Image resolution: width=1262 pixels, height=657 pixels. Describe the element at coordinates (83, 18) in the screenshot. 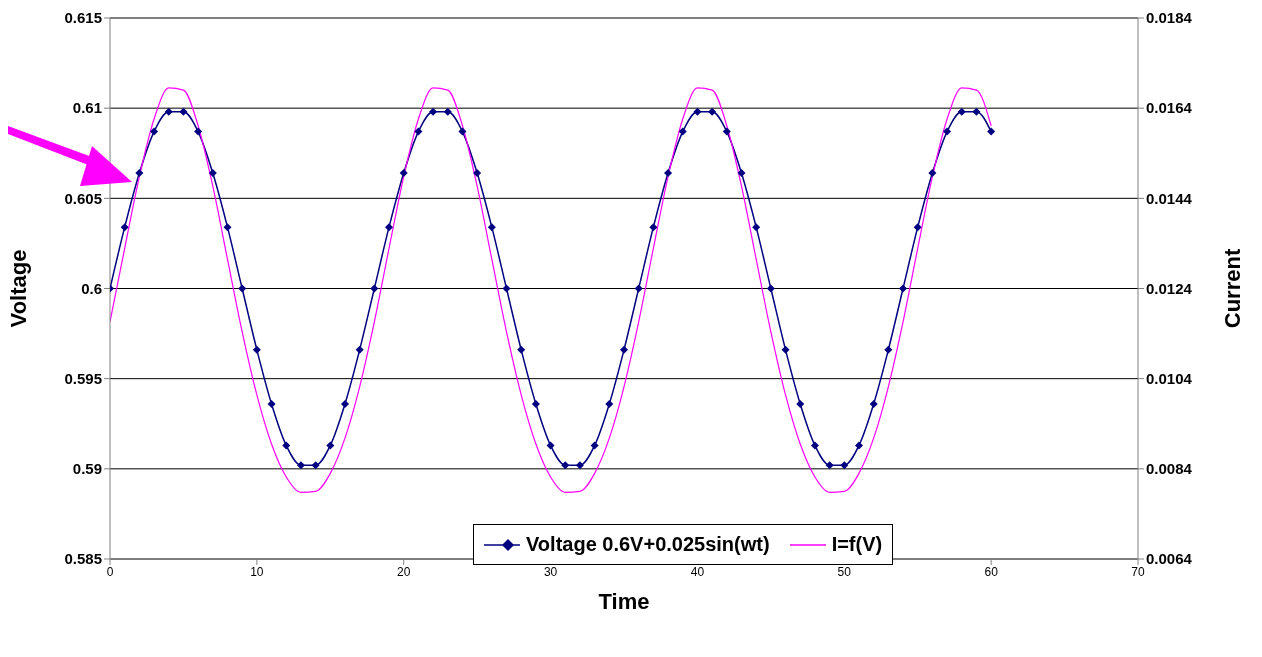

I see `y-tick-label: 0.615` at that location.